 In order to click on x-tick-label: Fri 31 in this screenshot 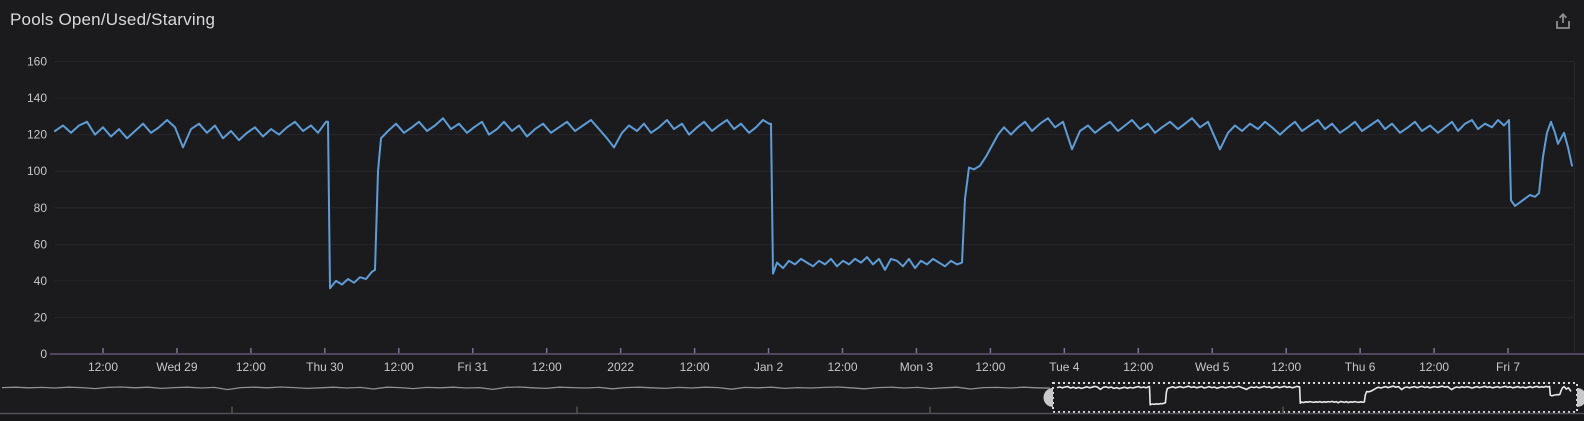, I will do `click(472, 367)`.